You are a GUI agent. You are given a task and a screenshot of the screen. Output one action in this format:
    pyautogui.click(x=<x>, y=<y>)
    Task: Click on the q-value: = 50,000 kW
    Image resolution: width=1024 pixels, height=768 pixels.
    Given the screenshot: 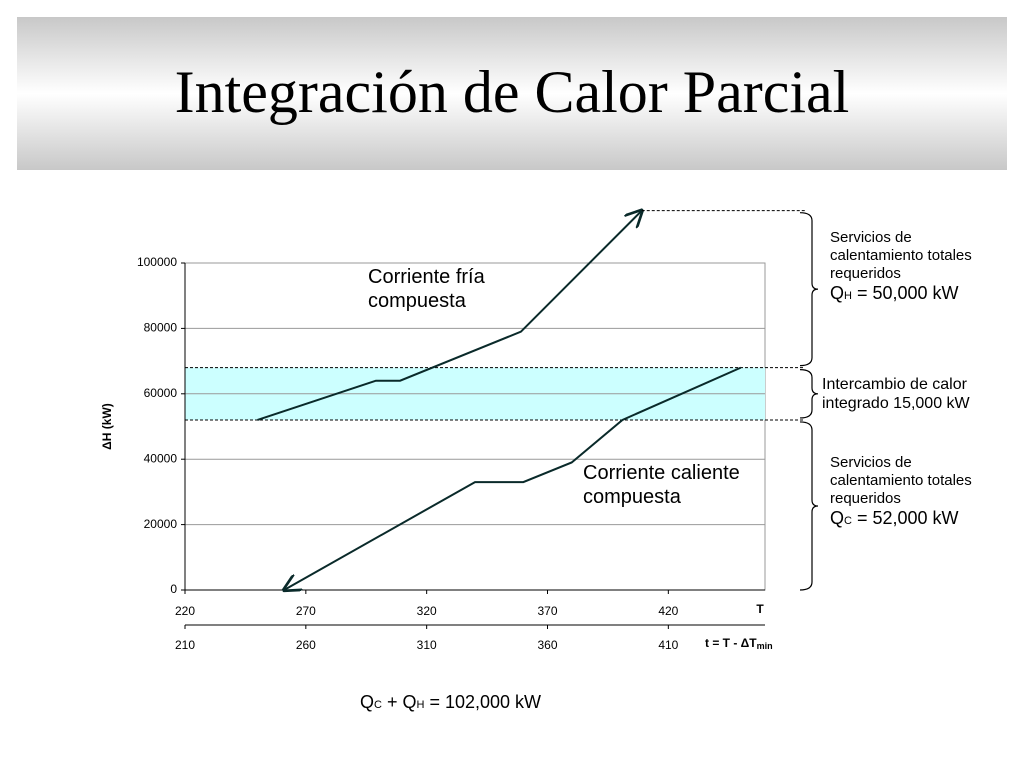 What is the action you would take?
    pyautogui.click(x=907, y=293)
    